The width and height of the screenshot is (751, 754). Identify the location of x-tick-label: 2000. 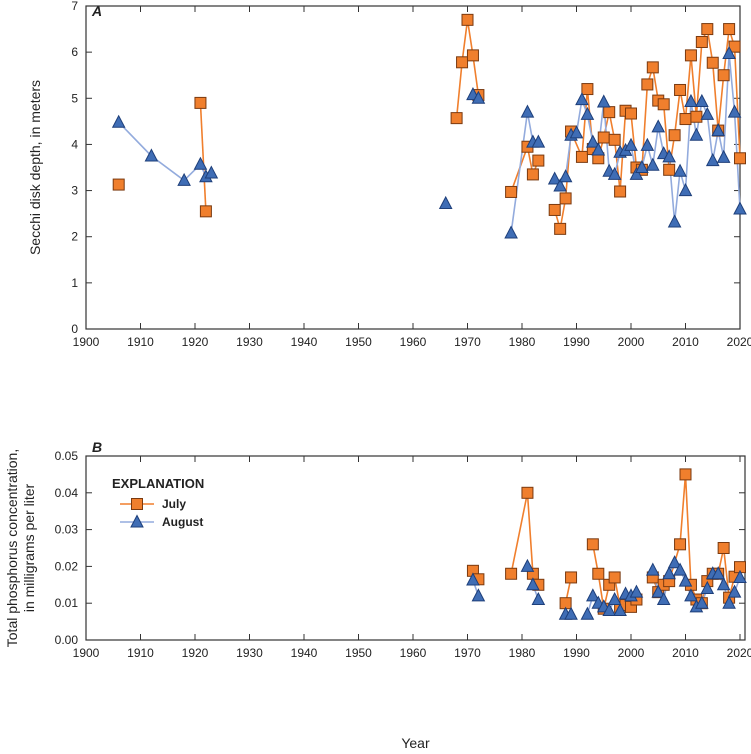
(631, 342).